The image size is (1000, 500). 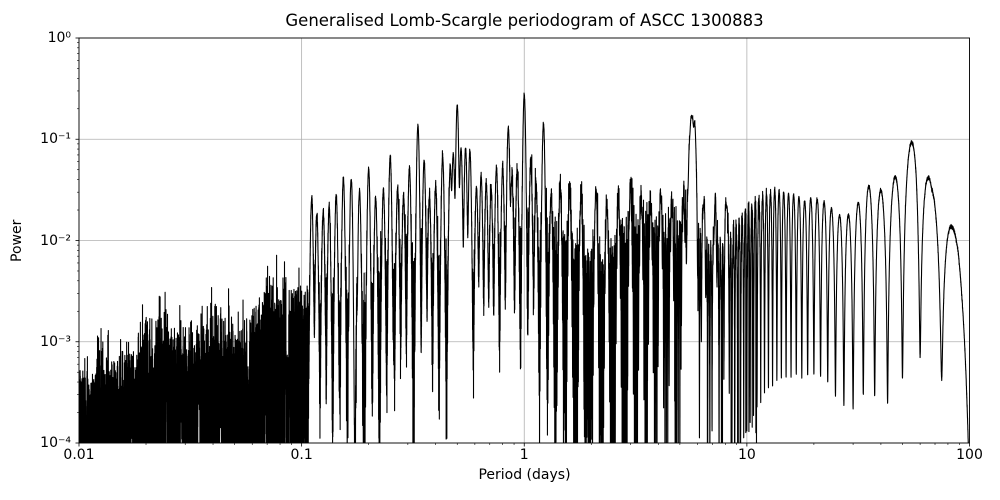 I want to click on y-tick-label: 10⁻⁴, so click(x=55, y=443).